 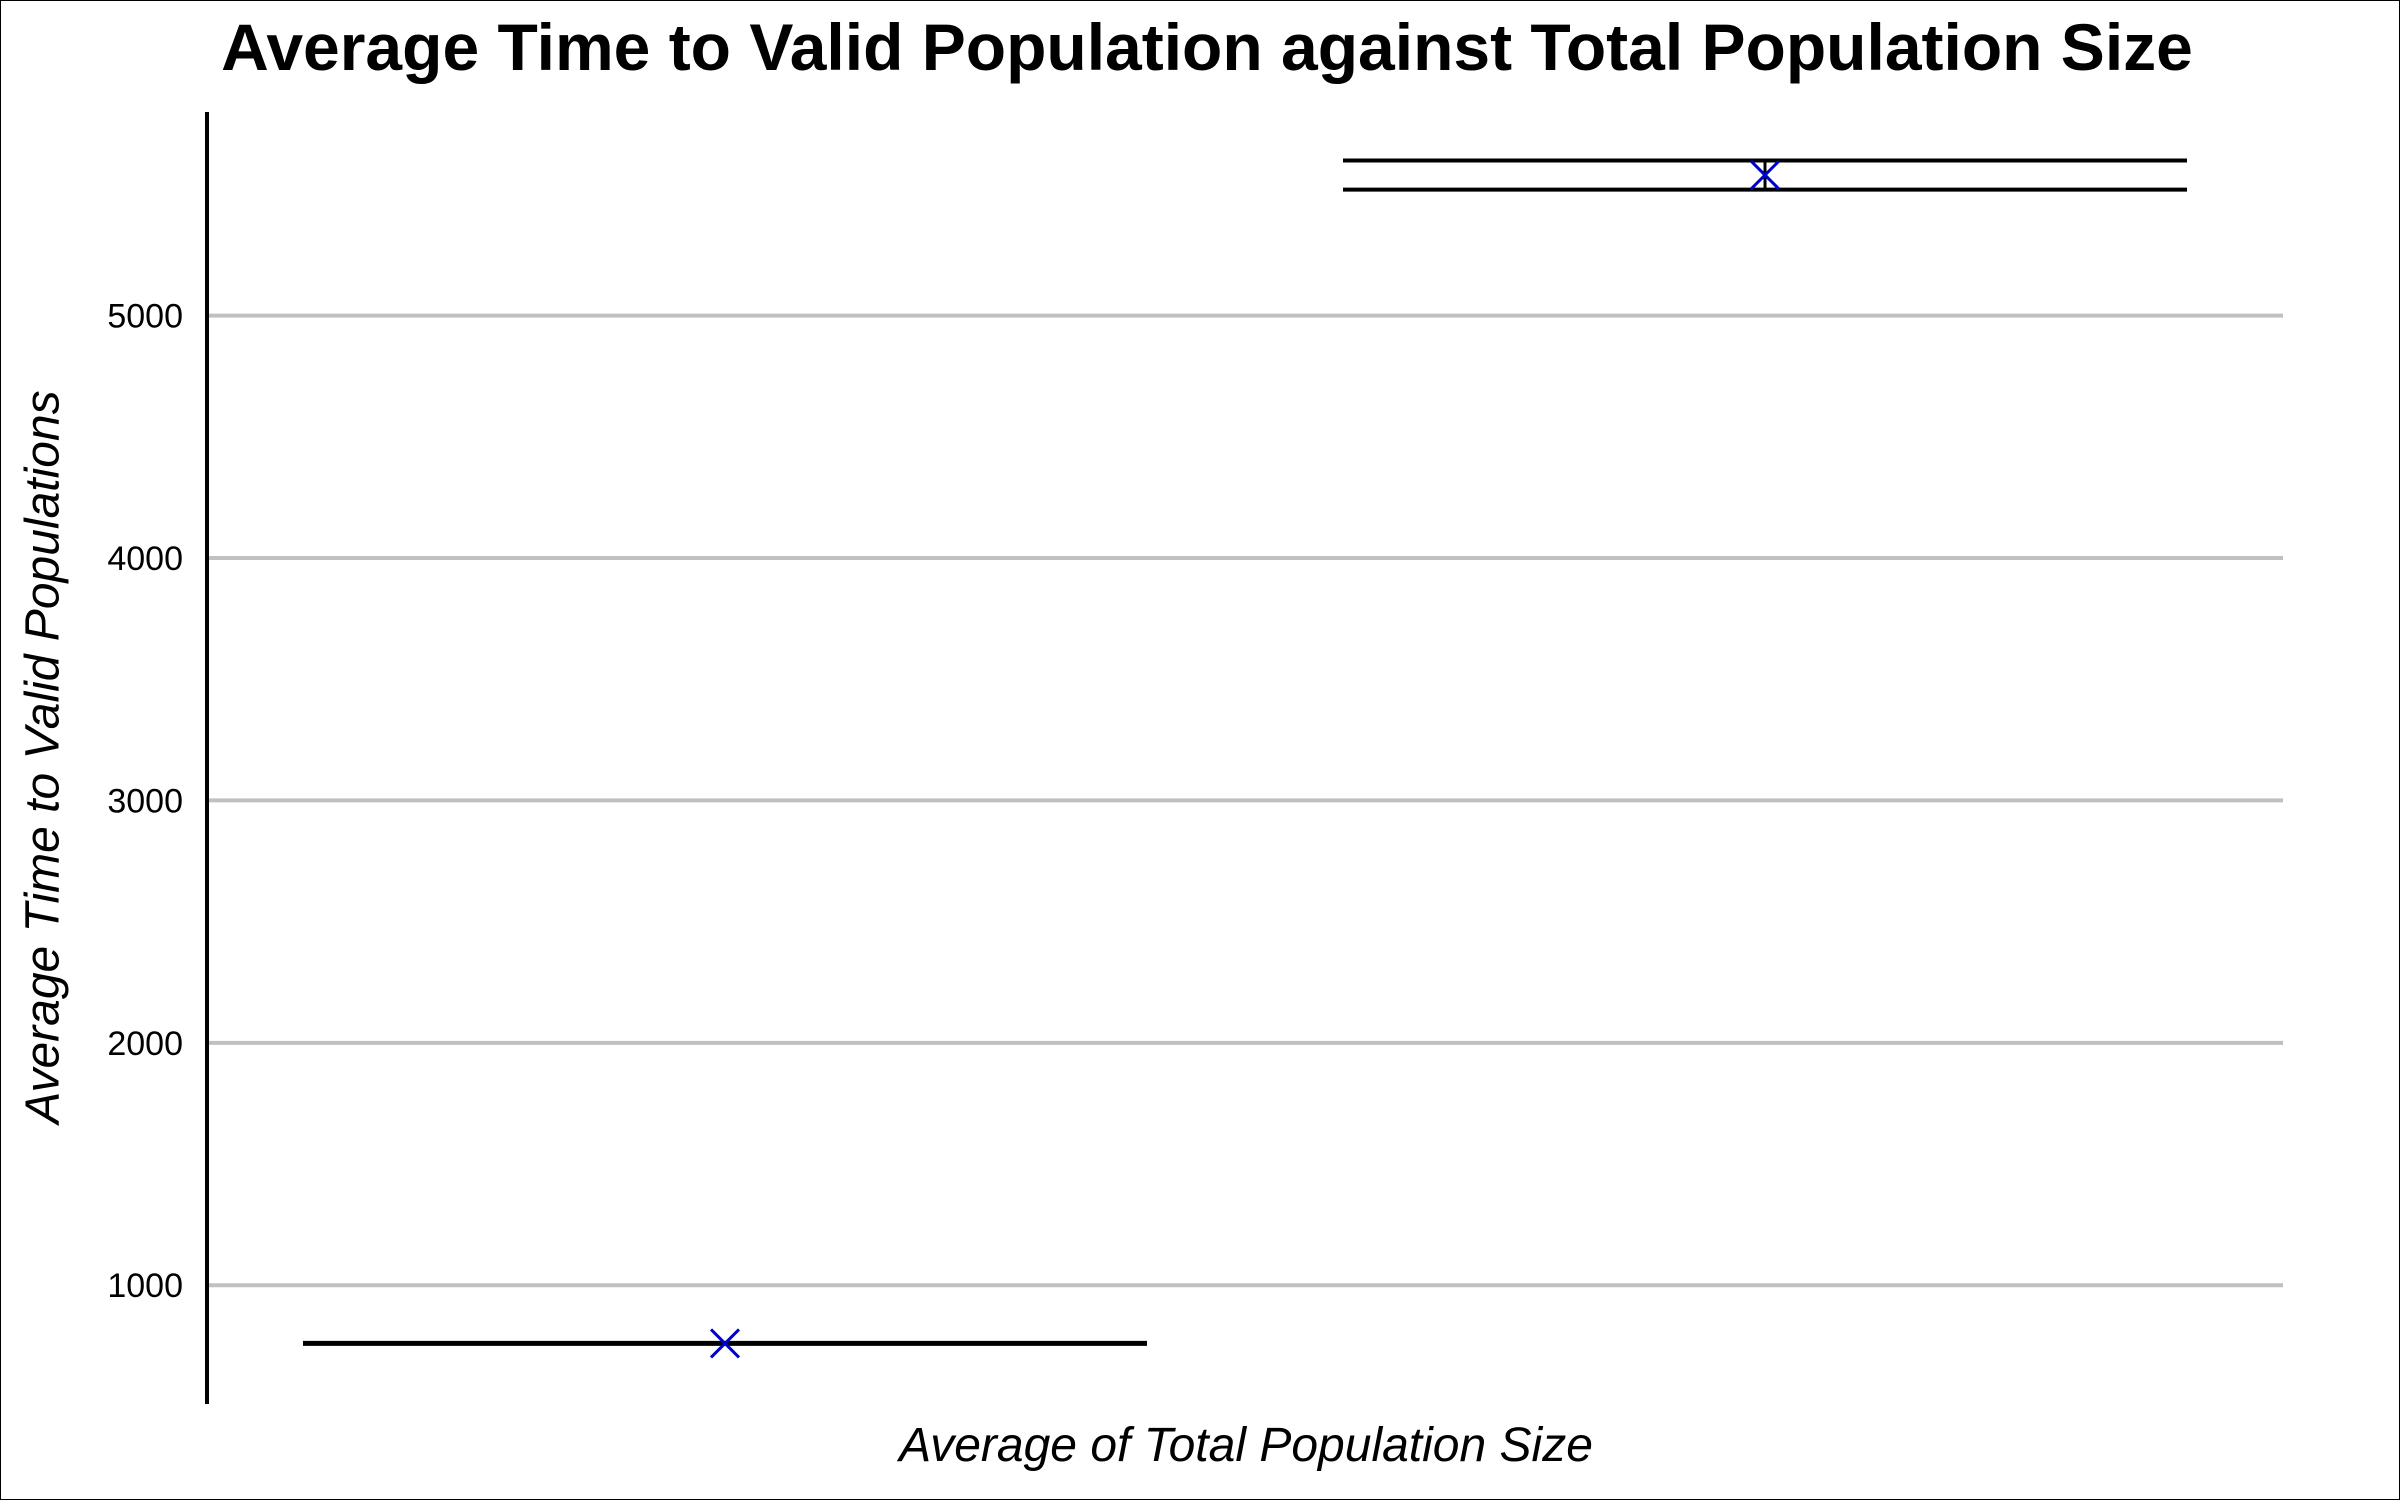 What do you see at coordinates (145, 1286) in the screenshot?
I see `y-tick-label: 1000` at bounding box center [145, 1286].